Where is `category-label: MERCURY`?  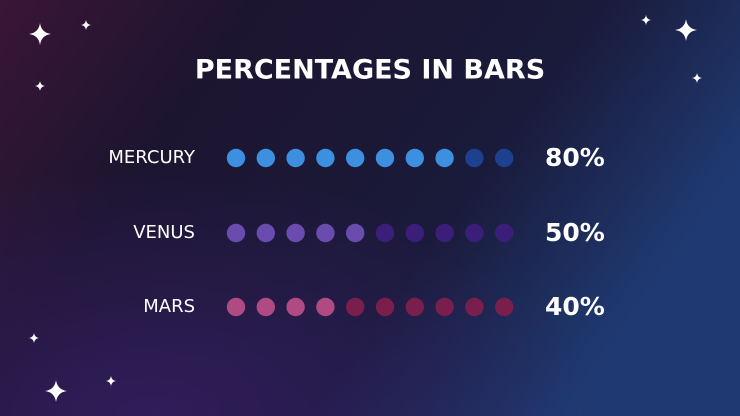
category-label: MERCURY is located at coordinates (152, 157).